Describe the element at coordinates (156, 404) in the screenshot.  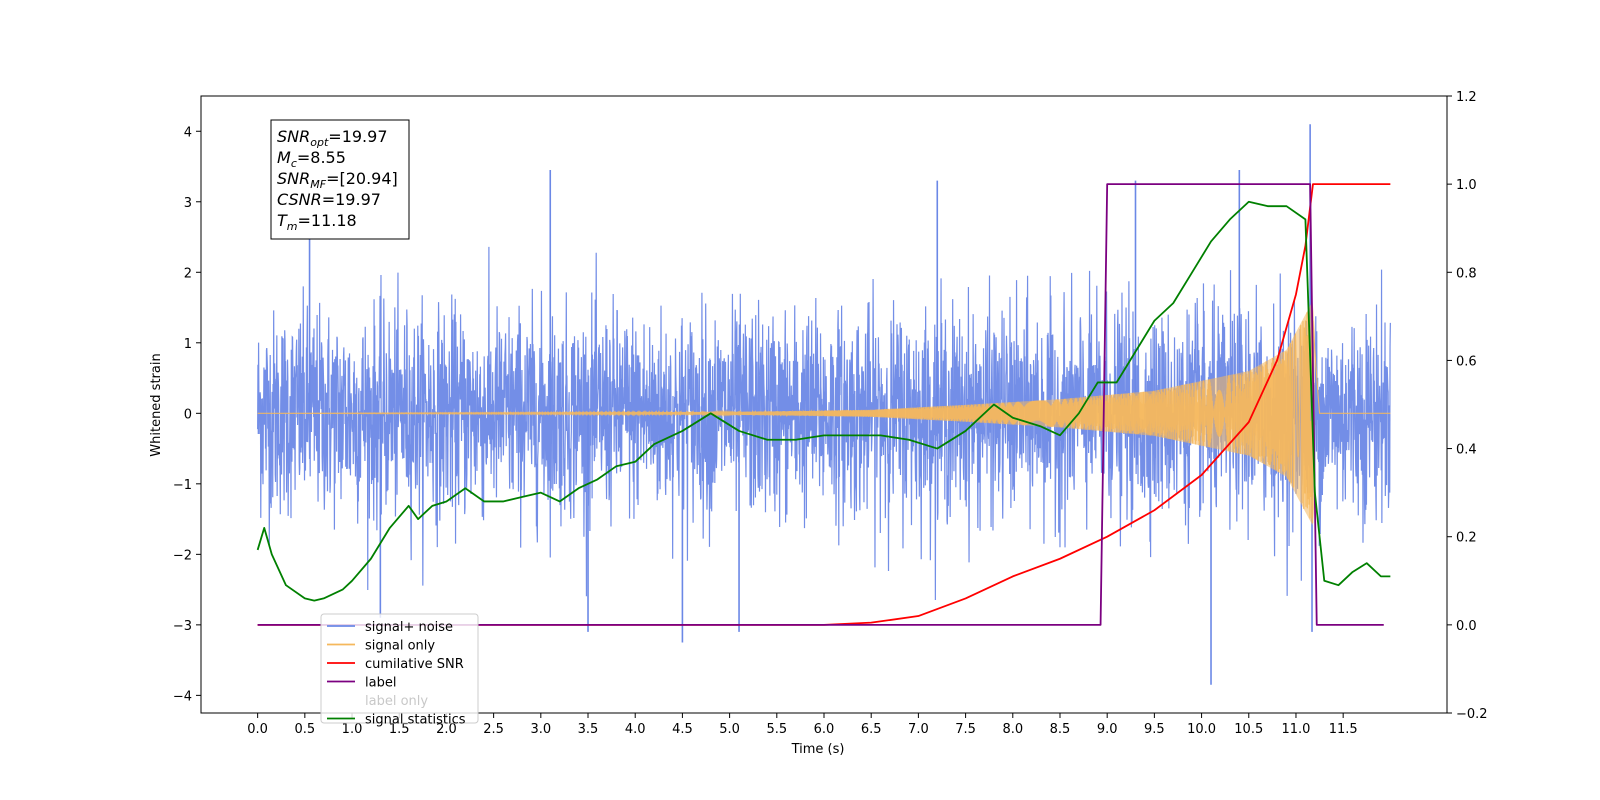
I see `y-axis-label: Whitened strain` at that location.